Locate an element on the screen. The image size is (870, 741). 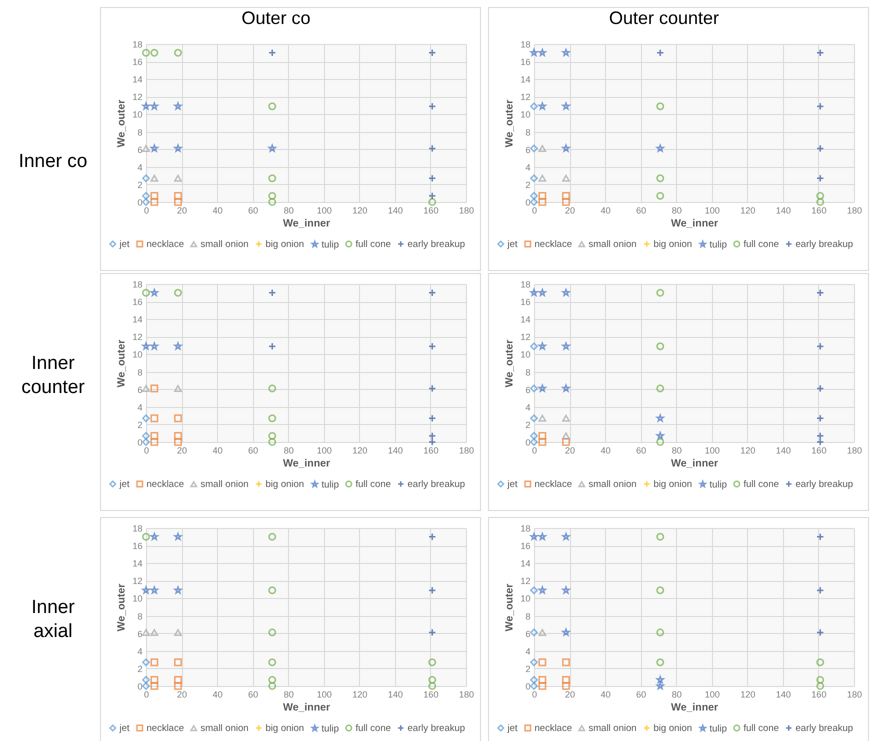
x-tick-label: 160 is located at coordinates (430, 211).